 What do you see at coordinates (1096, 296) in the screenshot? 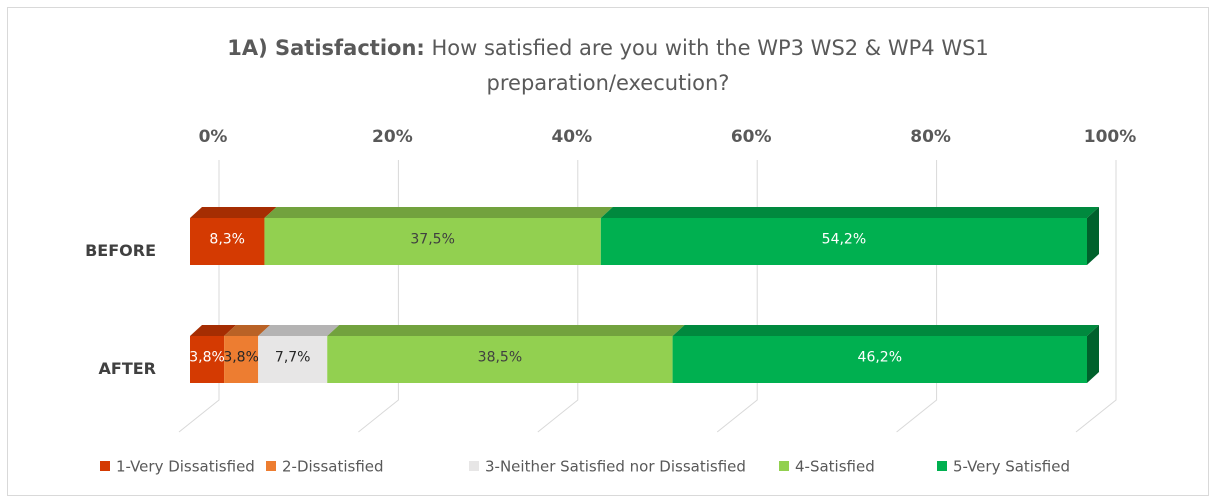
I see `grid-line` at bounding box center [1096, 296].